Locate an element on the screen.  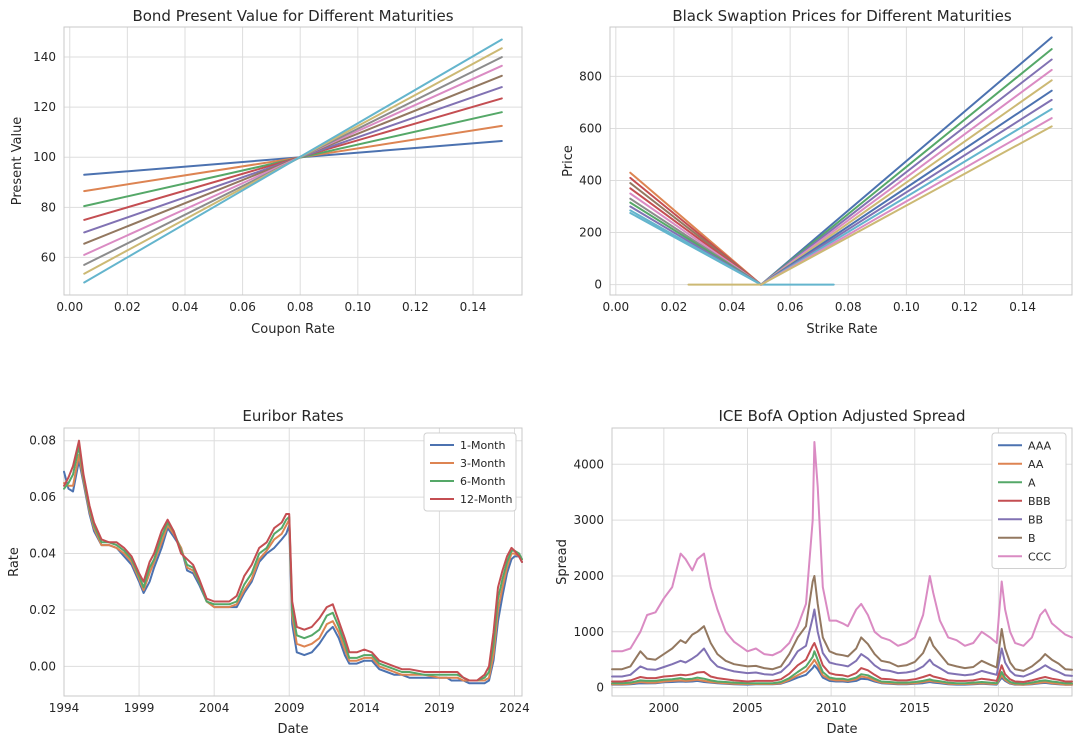
bond-x-tick-label: 0.12 is located at coordinates (415, 307).